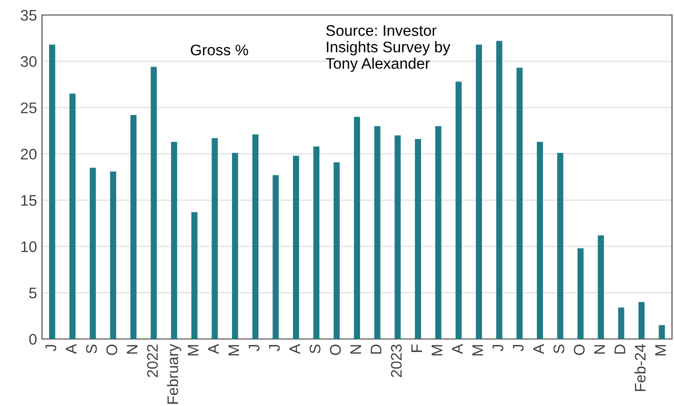  Describe the element at coordinates (32, 293) in the screenshot. I see `y-tick-label: 5` at that location.